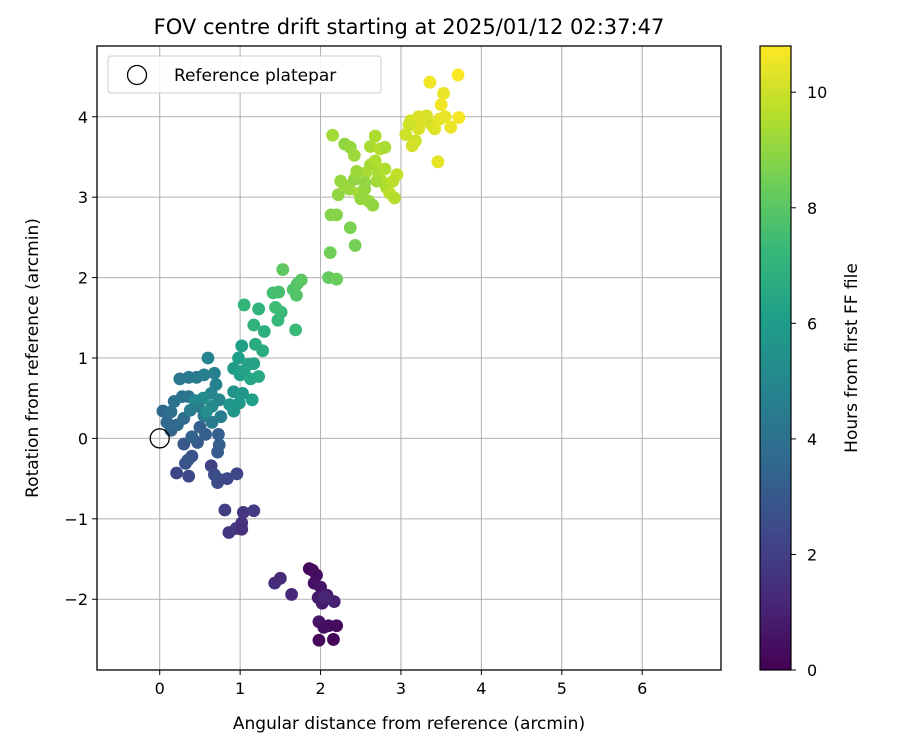 The image size is (900, 750). I want to click on x-axis-ticks: 0 1 2 3 4 5 6, so click(401, 684).